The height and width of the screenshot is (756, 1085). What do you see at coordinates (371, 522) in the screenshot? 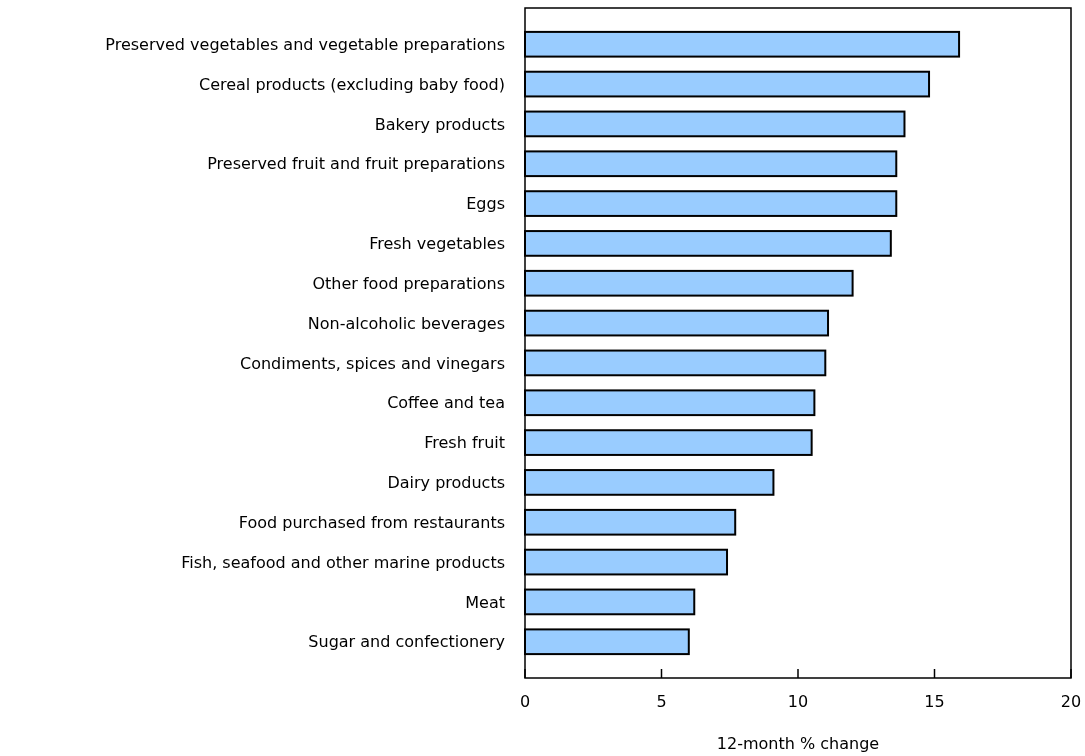
I see `y-tick-label: Food purchased from restaurants` at bounding box center [371, 522].